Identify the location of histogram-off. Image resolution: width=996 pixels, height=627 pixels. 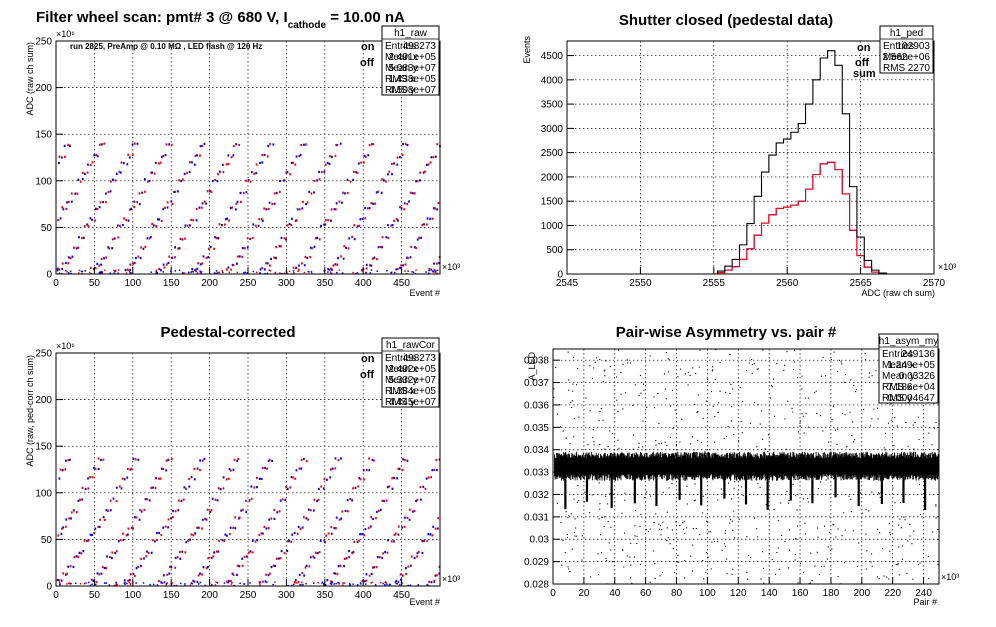
(750, 218).